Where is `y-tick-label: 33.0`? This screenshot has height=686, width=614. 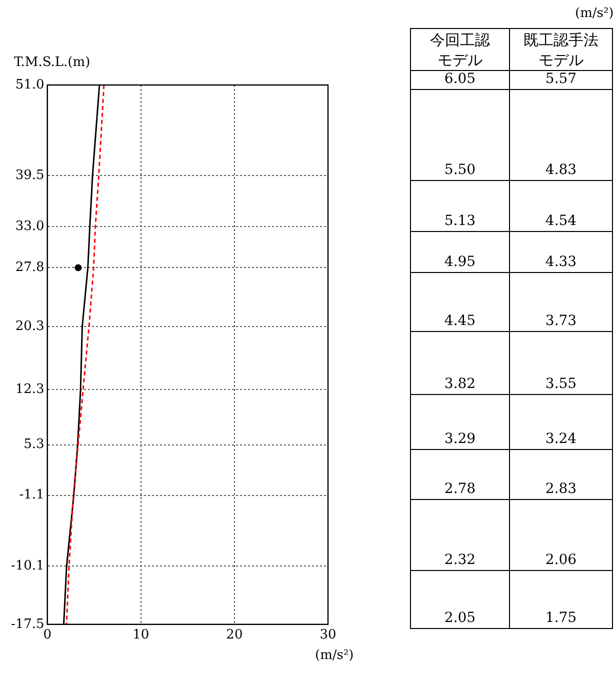
y-tick-label: 33.0 is located at coordinates (29, 226).